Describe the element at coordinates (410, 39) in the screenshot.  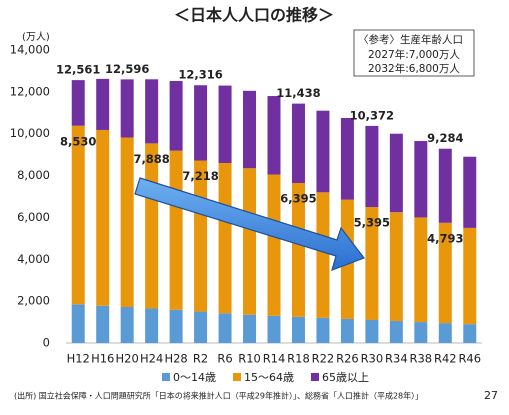
I see `note-line: 〈参考〉生産年齢人口` at that location.